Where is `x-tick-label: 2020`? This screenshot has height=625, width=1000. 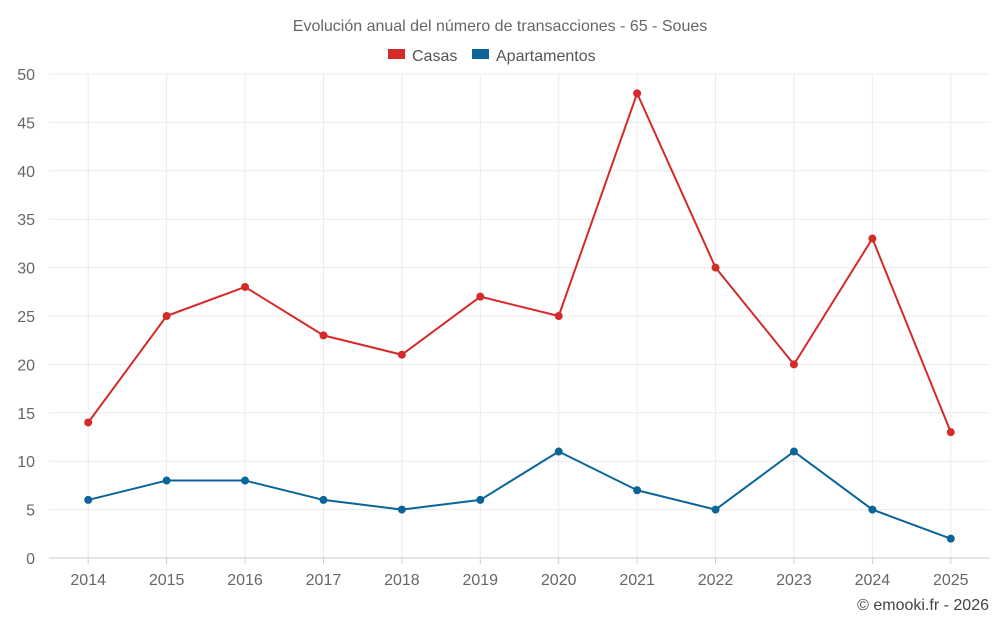 x-tick-label: 2020 is located at coordinates (559, 580).